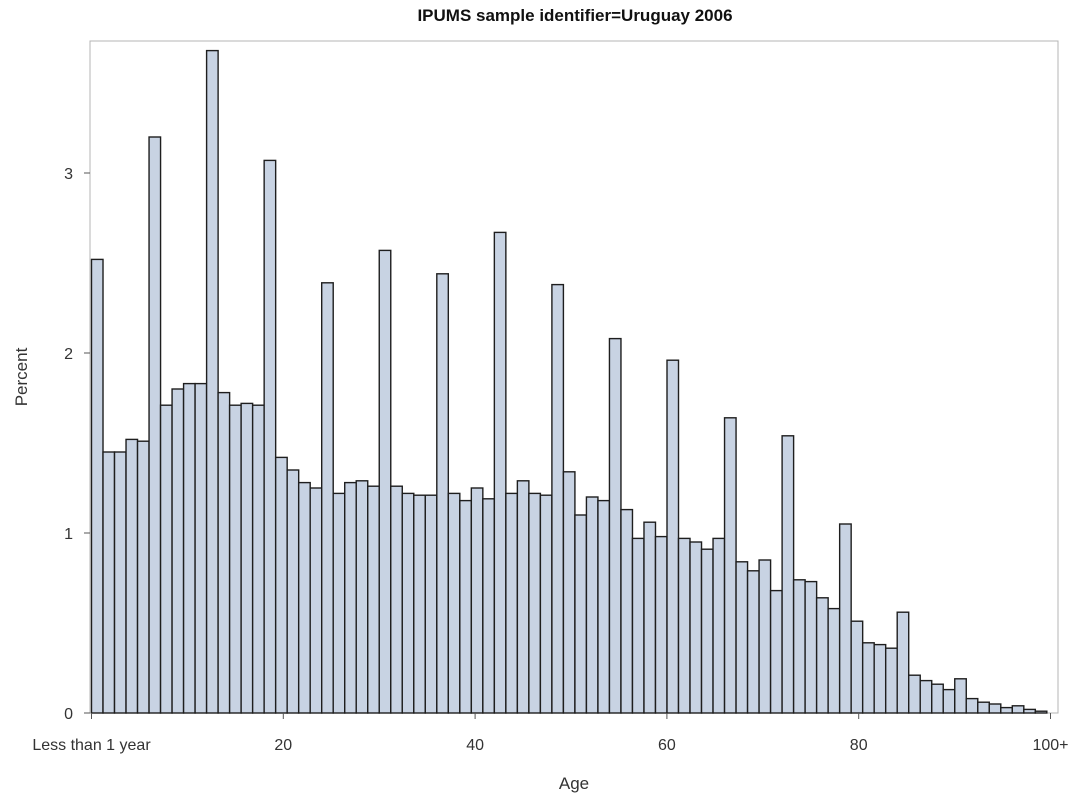  What do you see at coordinates (1050, 745) in the screenshot?
I see `x-tick-label: 100+` at bounding box center [1050, 745].